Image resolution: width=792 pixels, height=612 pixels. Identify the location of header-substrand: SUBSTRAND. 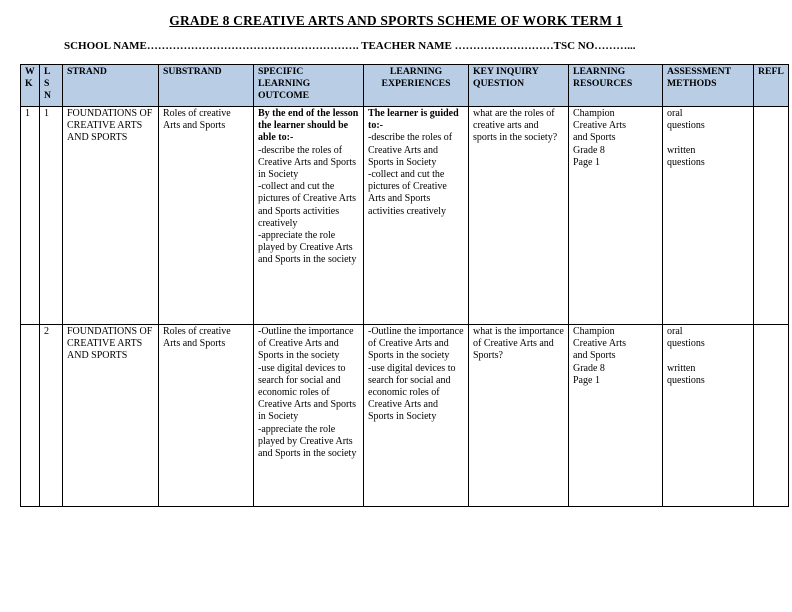
(206, 85).